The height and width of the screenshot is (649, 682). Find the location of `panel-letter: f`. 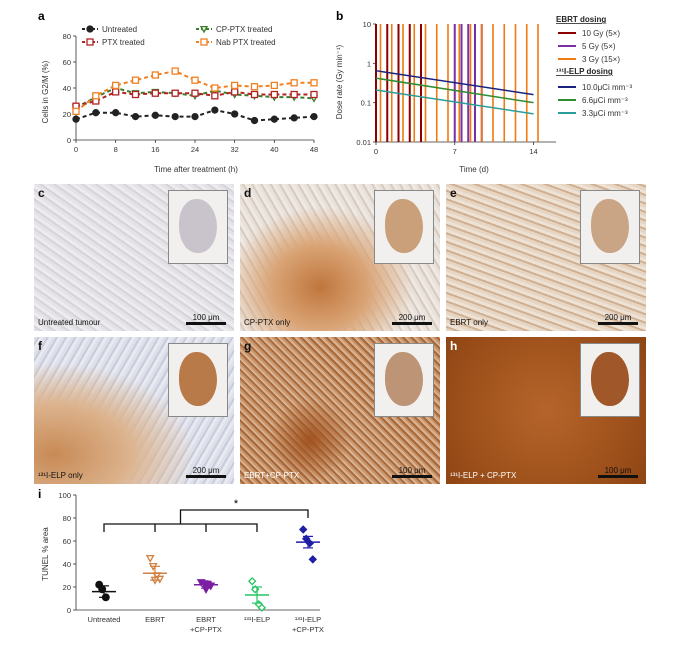

panel-letter: f is located at coordinates (40, 346).